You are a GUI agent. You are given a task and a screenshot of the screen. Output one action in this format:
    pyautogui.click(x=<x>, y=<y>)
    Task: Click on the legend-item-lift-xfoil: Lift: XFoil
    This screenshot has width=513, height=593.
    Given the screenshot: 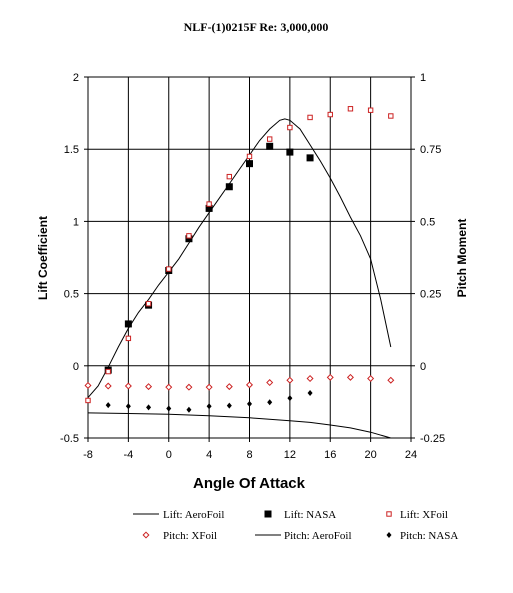 What is the action you would take?
    pyautogui.click(x=417, y=515)
    